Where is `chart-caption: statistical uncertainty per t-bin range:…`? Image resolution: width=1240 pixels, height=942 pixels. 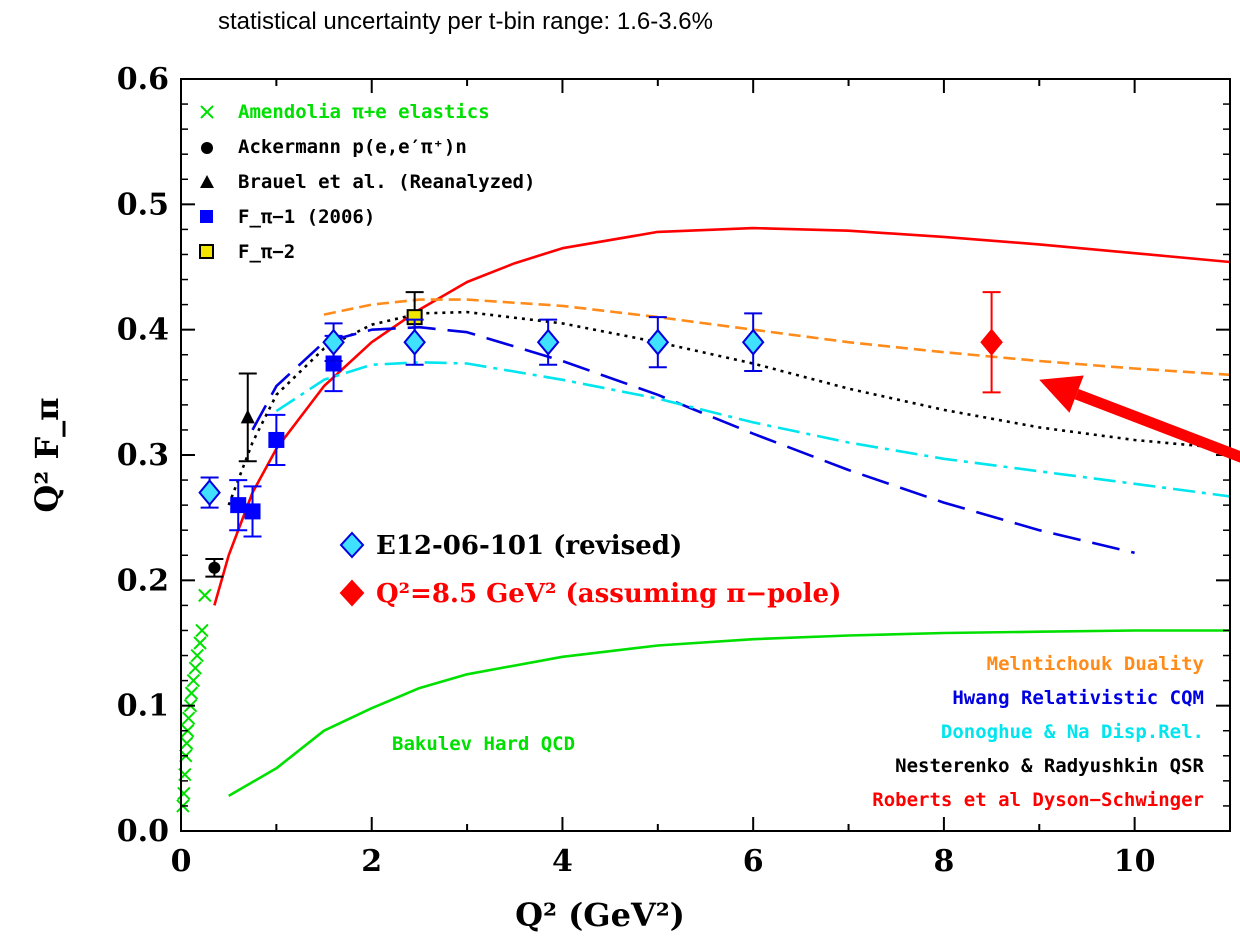 chart-caption: statistical uncertainty per t-bin range:… is located at coordinates (465, 21).